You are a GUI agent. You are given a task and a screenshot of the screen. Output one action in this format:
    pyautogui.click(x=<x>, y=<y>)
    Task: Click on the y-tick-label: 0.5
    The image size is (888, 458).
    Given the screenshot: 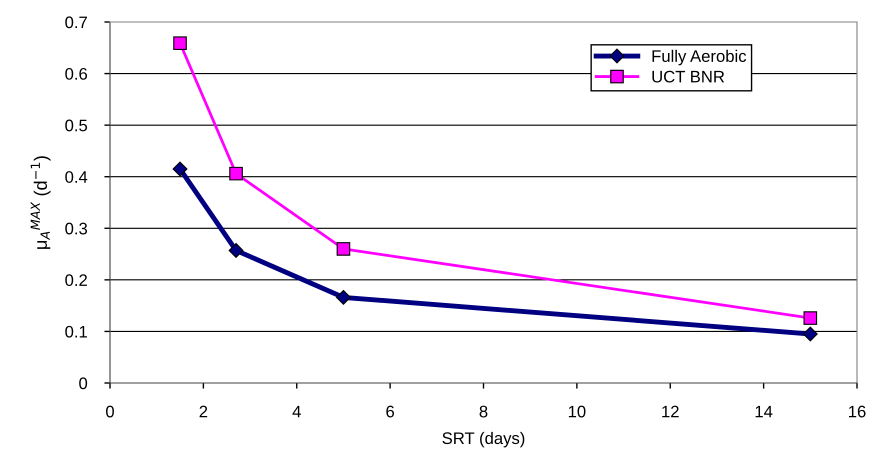 What is the action you would take?
    pyautogui.click(x=76, y=126)
    